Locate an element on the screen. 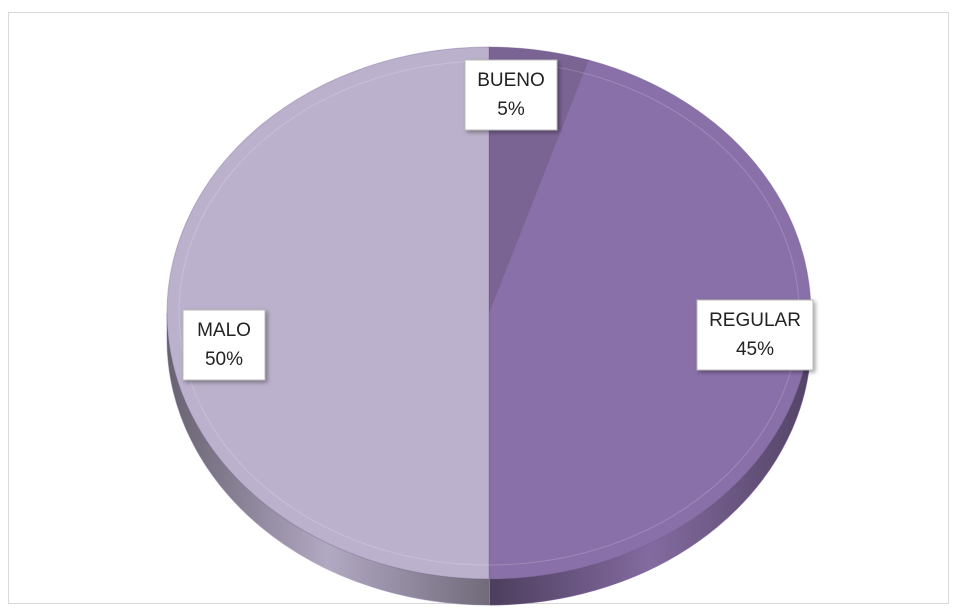 The height and width of the screenshot is (612, 957). data-label-value: 45% is located at coordinates (755, 349).